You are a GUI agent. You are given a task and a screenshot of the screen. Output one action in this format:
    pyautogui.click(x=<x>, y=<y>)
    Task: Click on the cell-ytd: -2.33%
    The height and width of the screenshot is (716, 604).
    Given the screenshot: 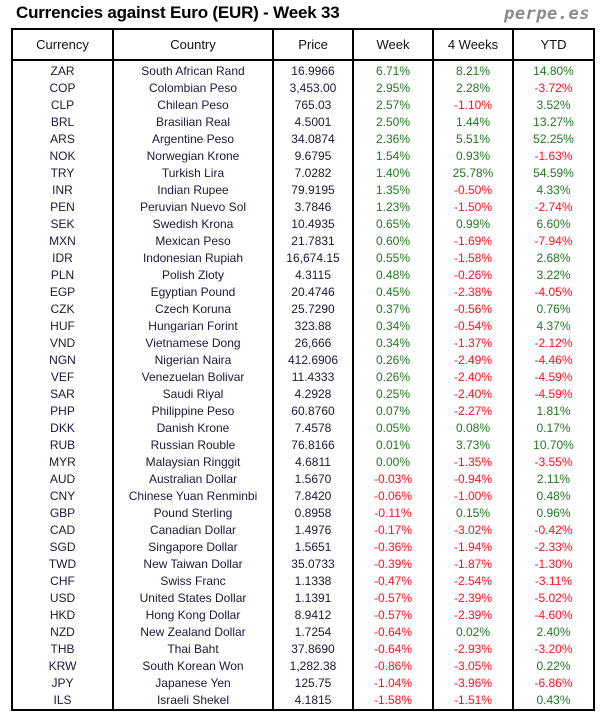 What is the action you would take?
    pyautogui.click(x=553, y=547)
    